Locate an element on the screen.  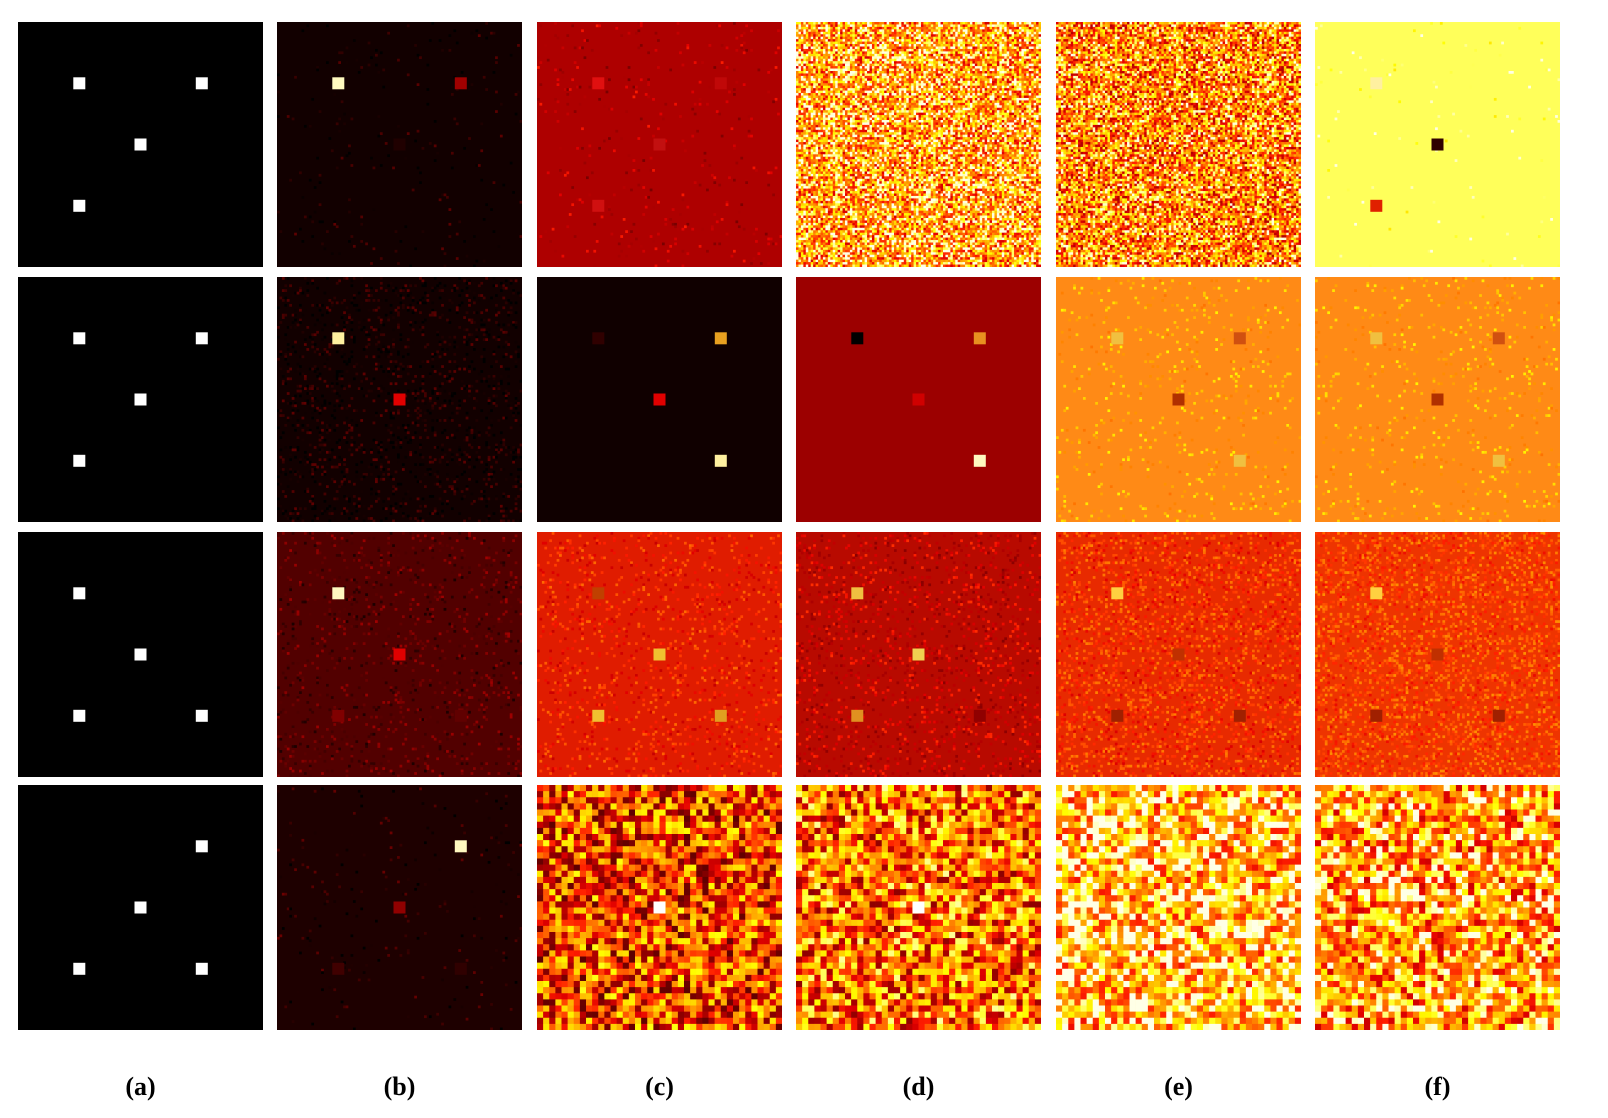
heatmap-panel-r1-c is located at coordinates (659, 144).